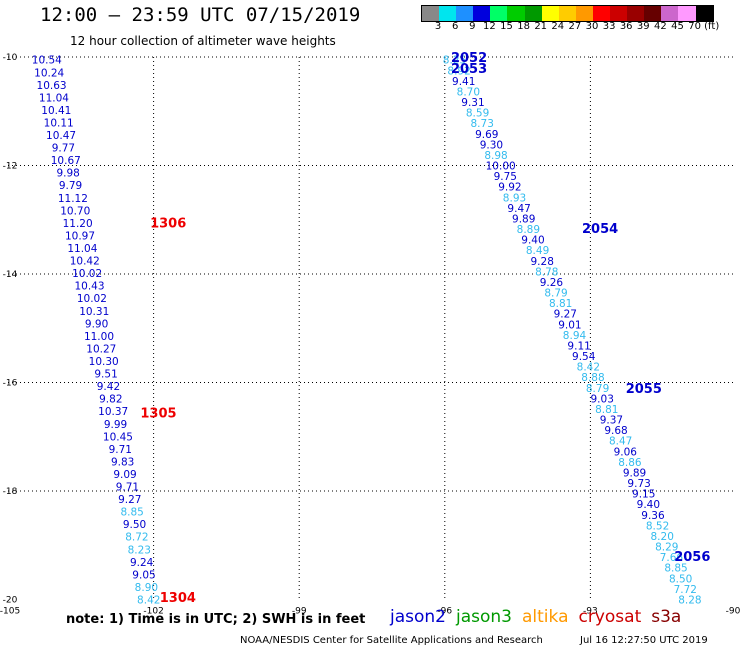 This screenshot has width=740, height=650. Describe the element at coordinates (142, 563) in the screenshot. I see `left-track-value: 9.24` at that location.